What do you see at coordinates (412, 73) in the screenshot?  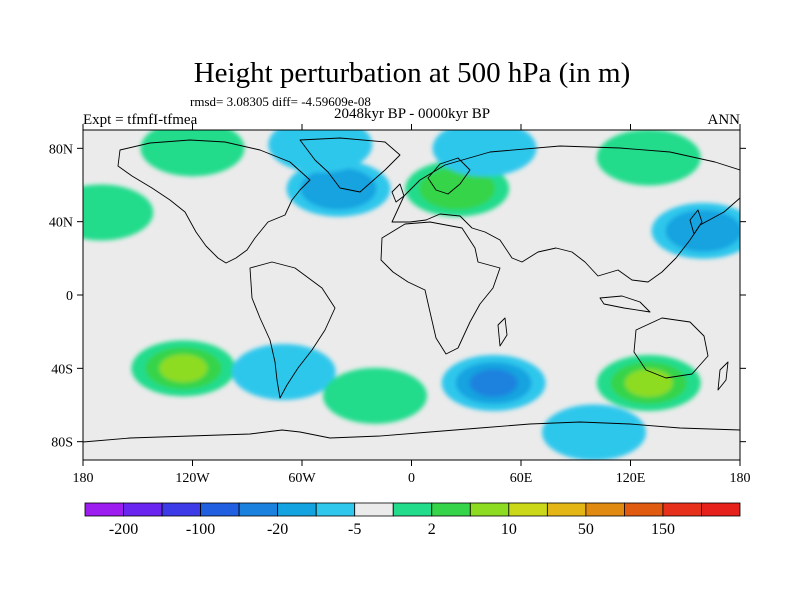 I see `chart-title: Height perturbation at 500 hPa (in m)` at bounding box center [412, 73].